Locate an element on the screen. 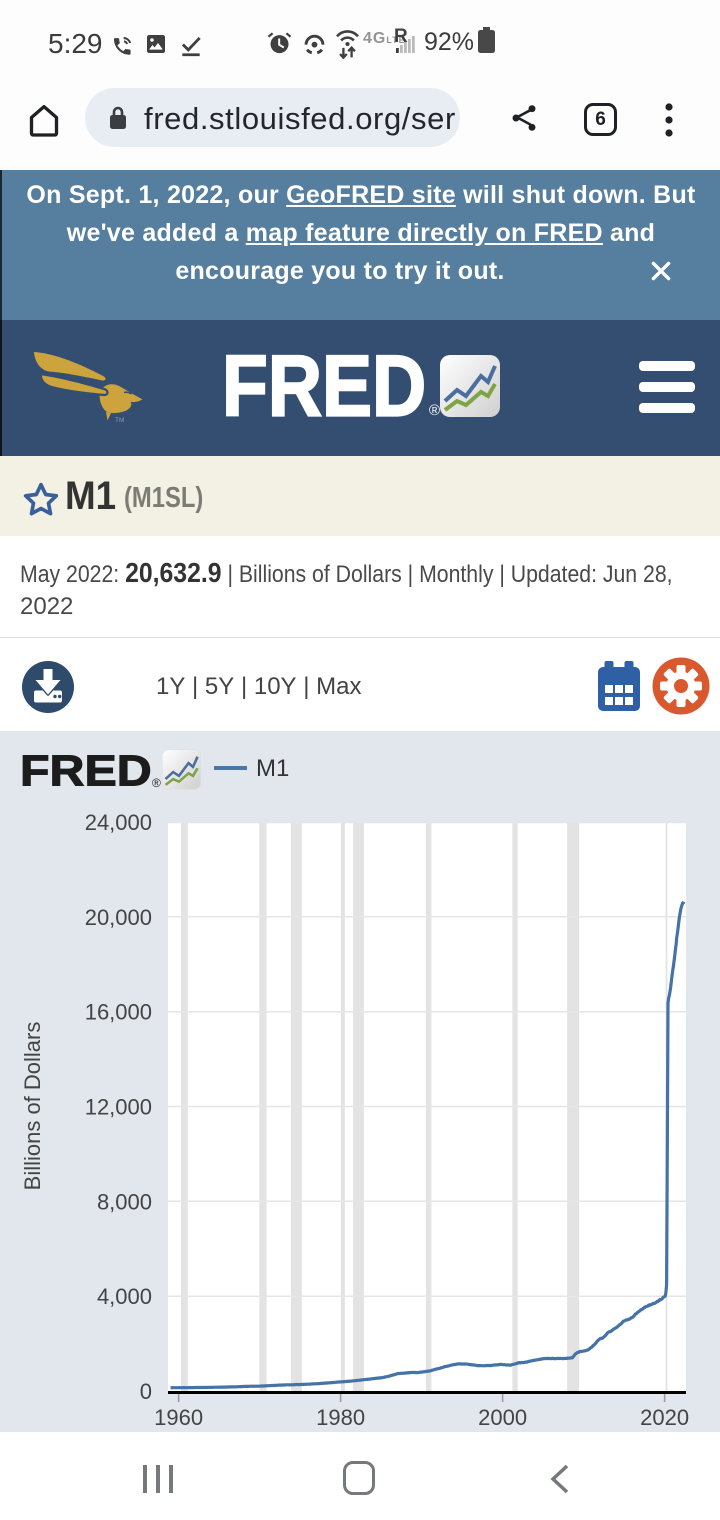 Image resolution: width=720 pixels, height=1520 pixels. svg-text: 20,000 is located at coordinates (118, 917).